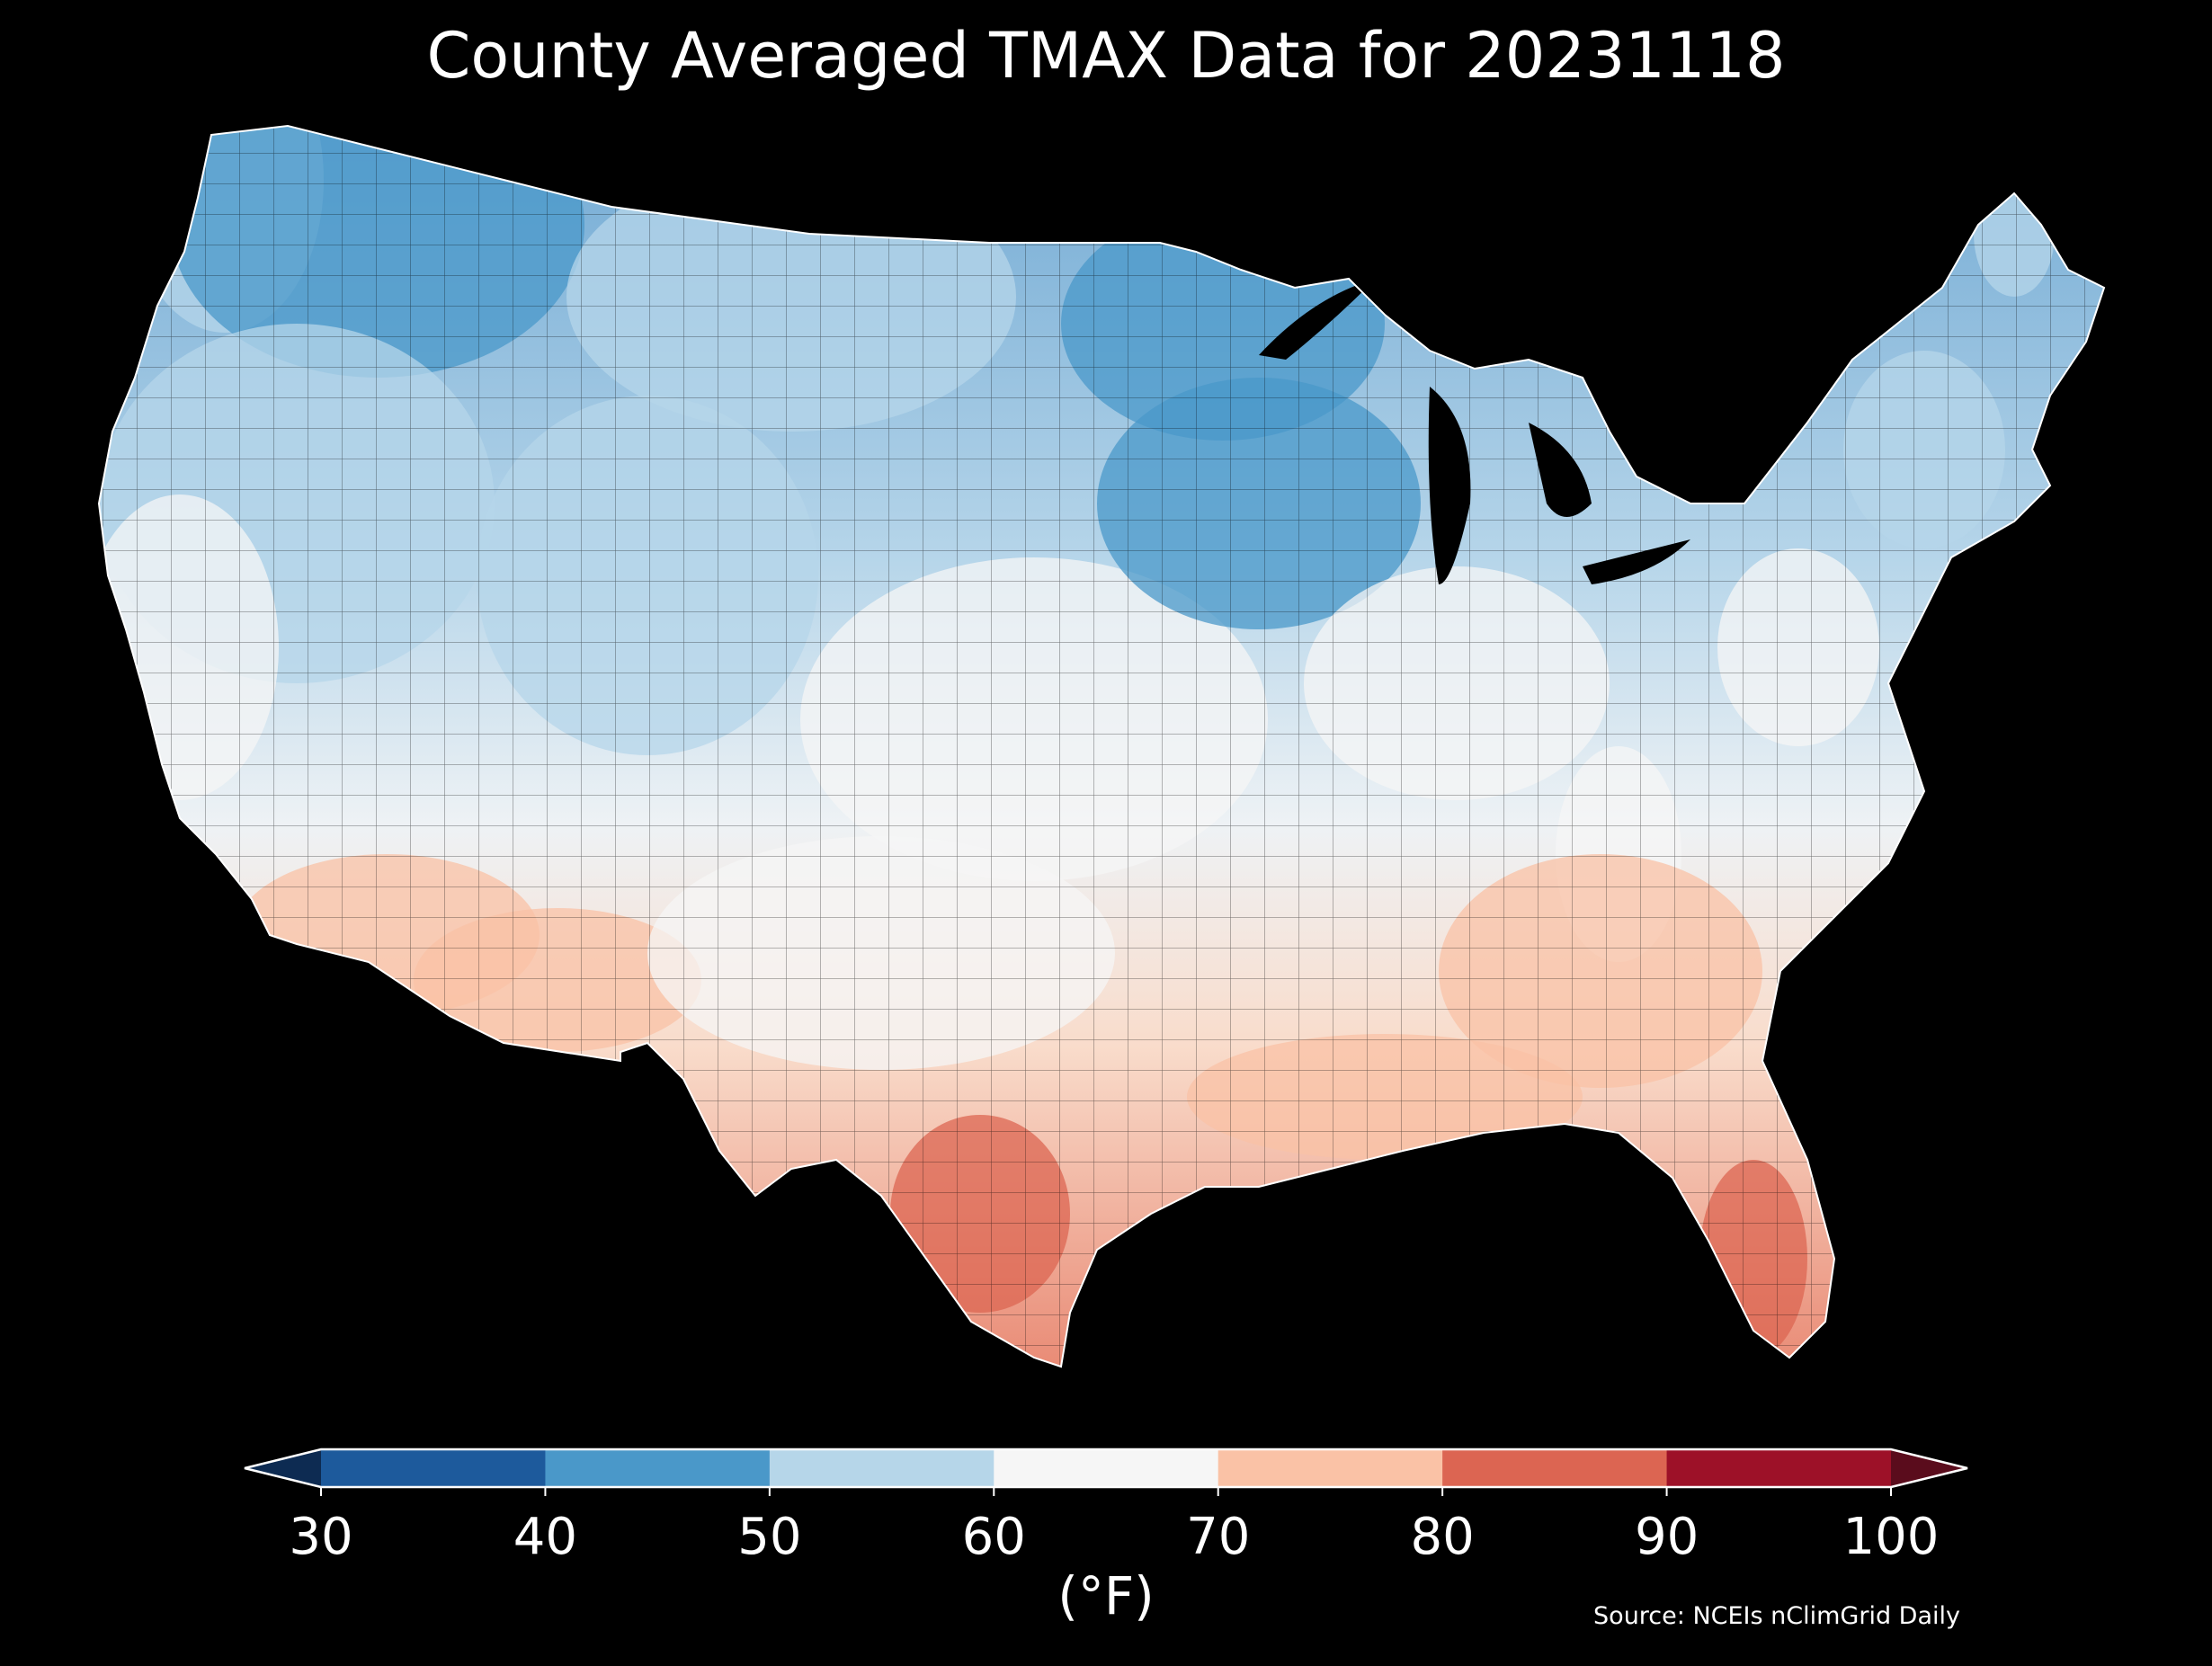  I want to click on source-note: Source: NCEIs nClimGrid Daily, so click(1776, 1616).